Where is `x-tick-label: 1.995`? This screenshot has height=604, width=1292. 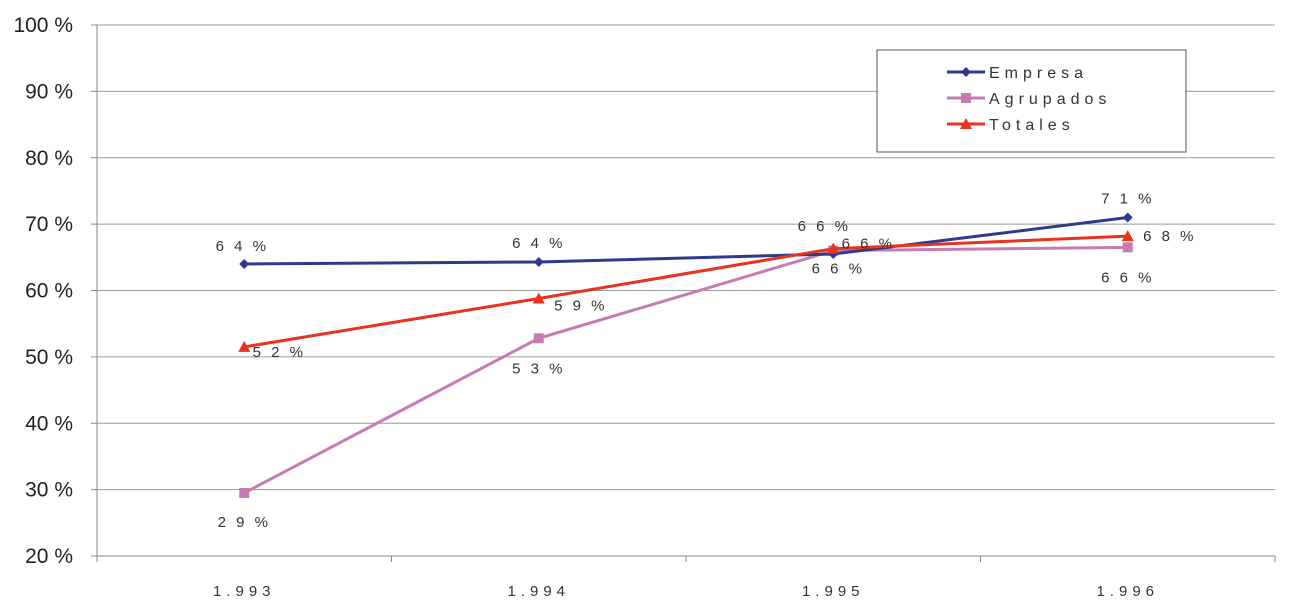 x-tick-label: 1.995 is located at coordinates (833, 591).